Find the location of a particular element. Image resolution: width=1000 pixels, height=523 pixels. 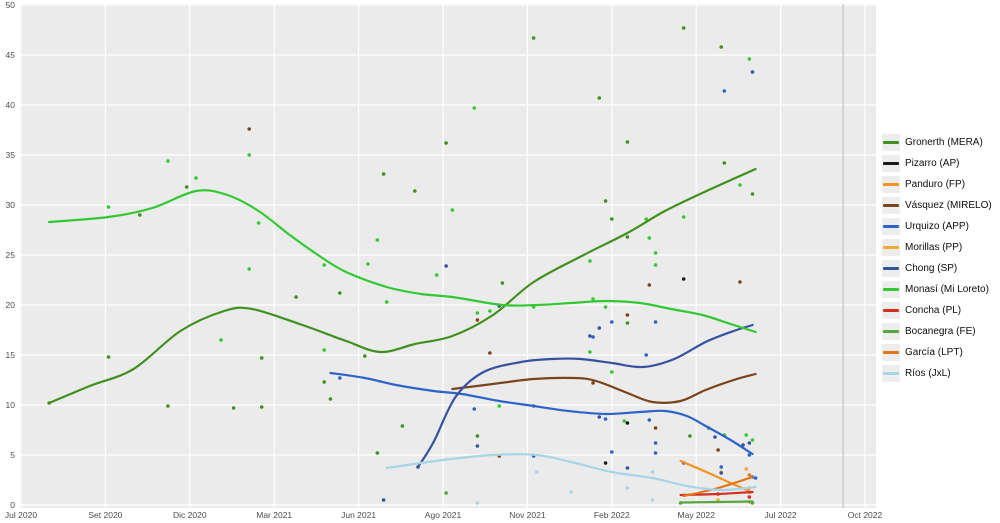

legend-label: Gronerth (MERA) is located at coordinates (944, 142).